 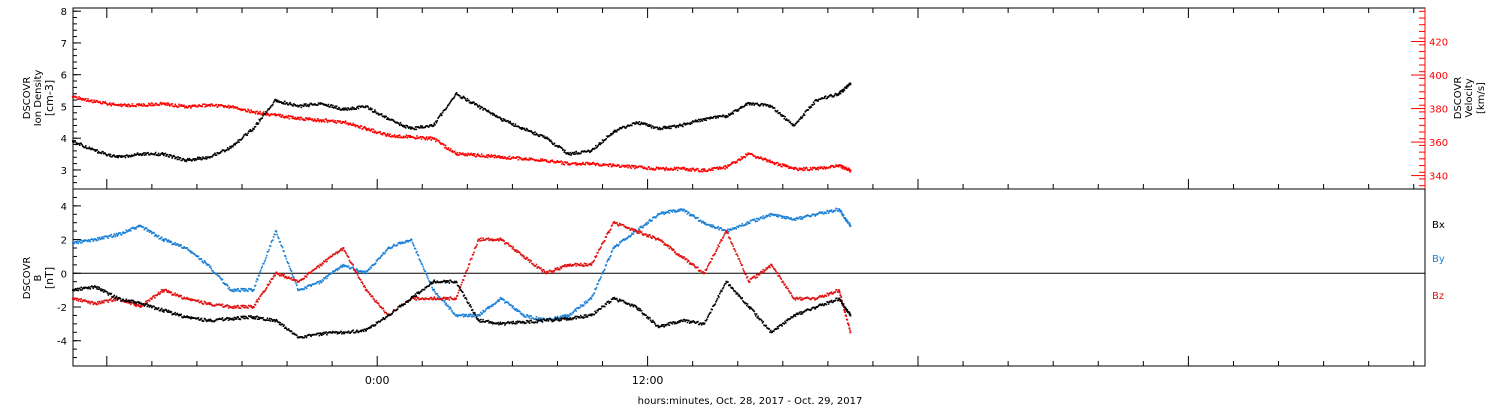 What do you see at coordinates (1438, 143) in the screenshot?
I see `velocity-tick-label: 360` at bounding box center [1438, 143].